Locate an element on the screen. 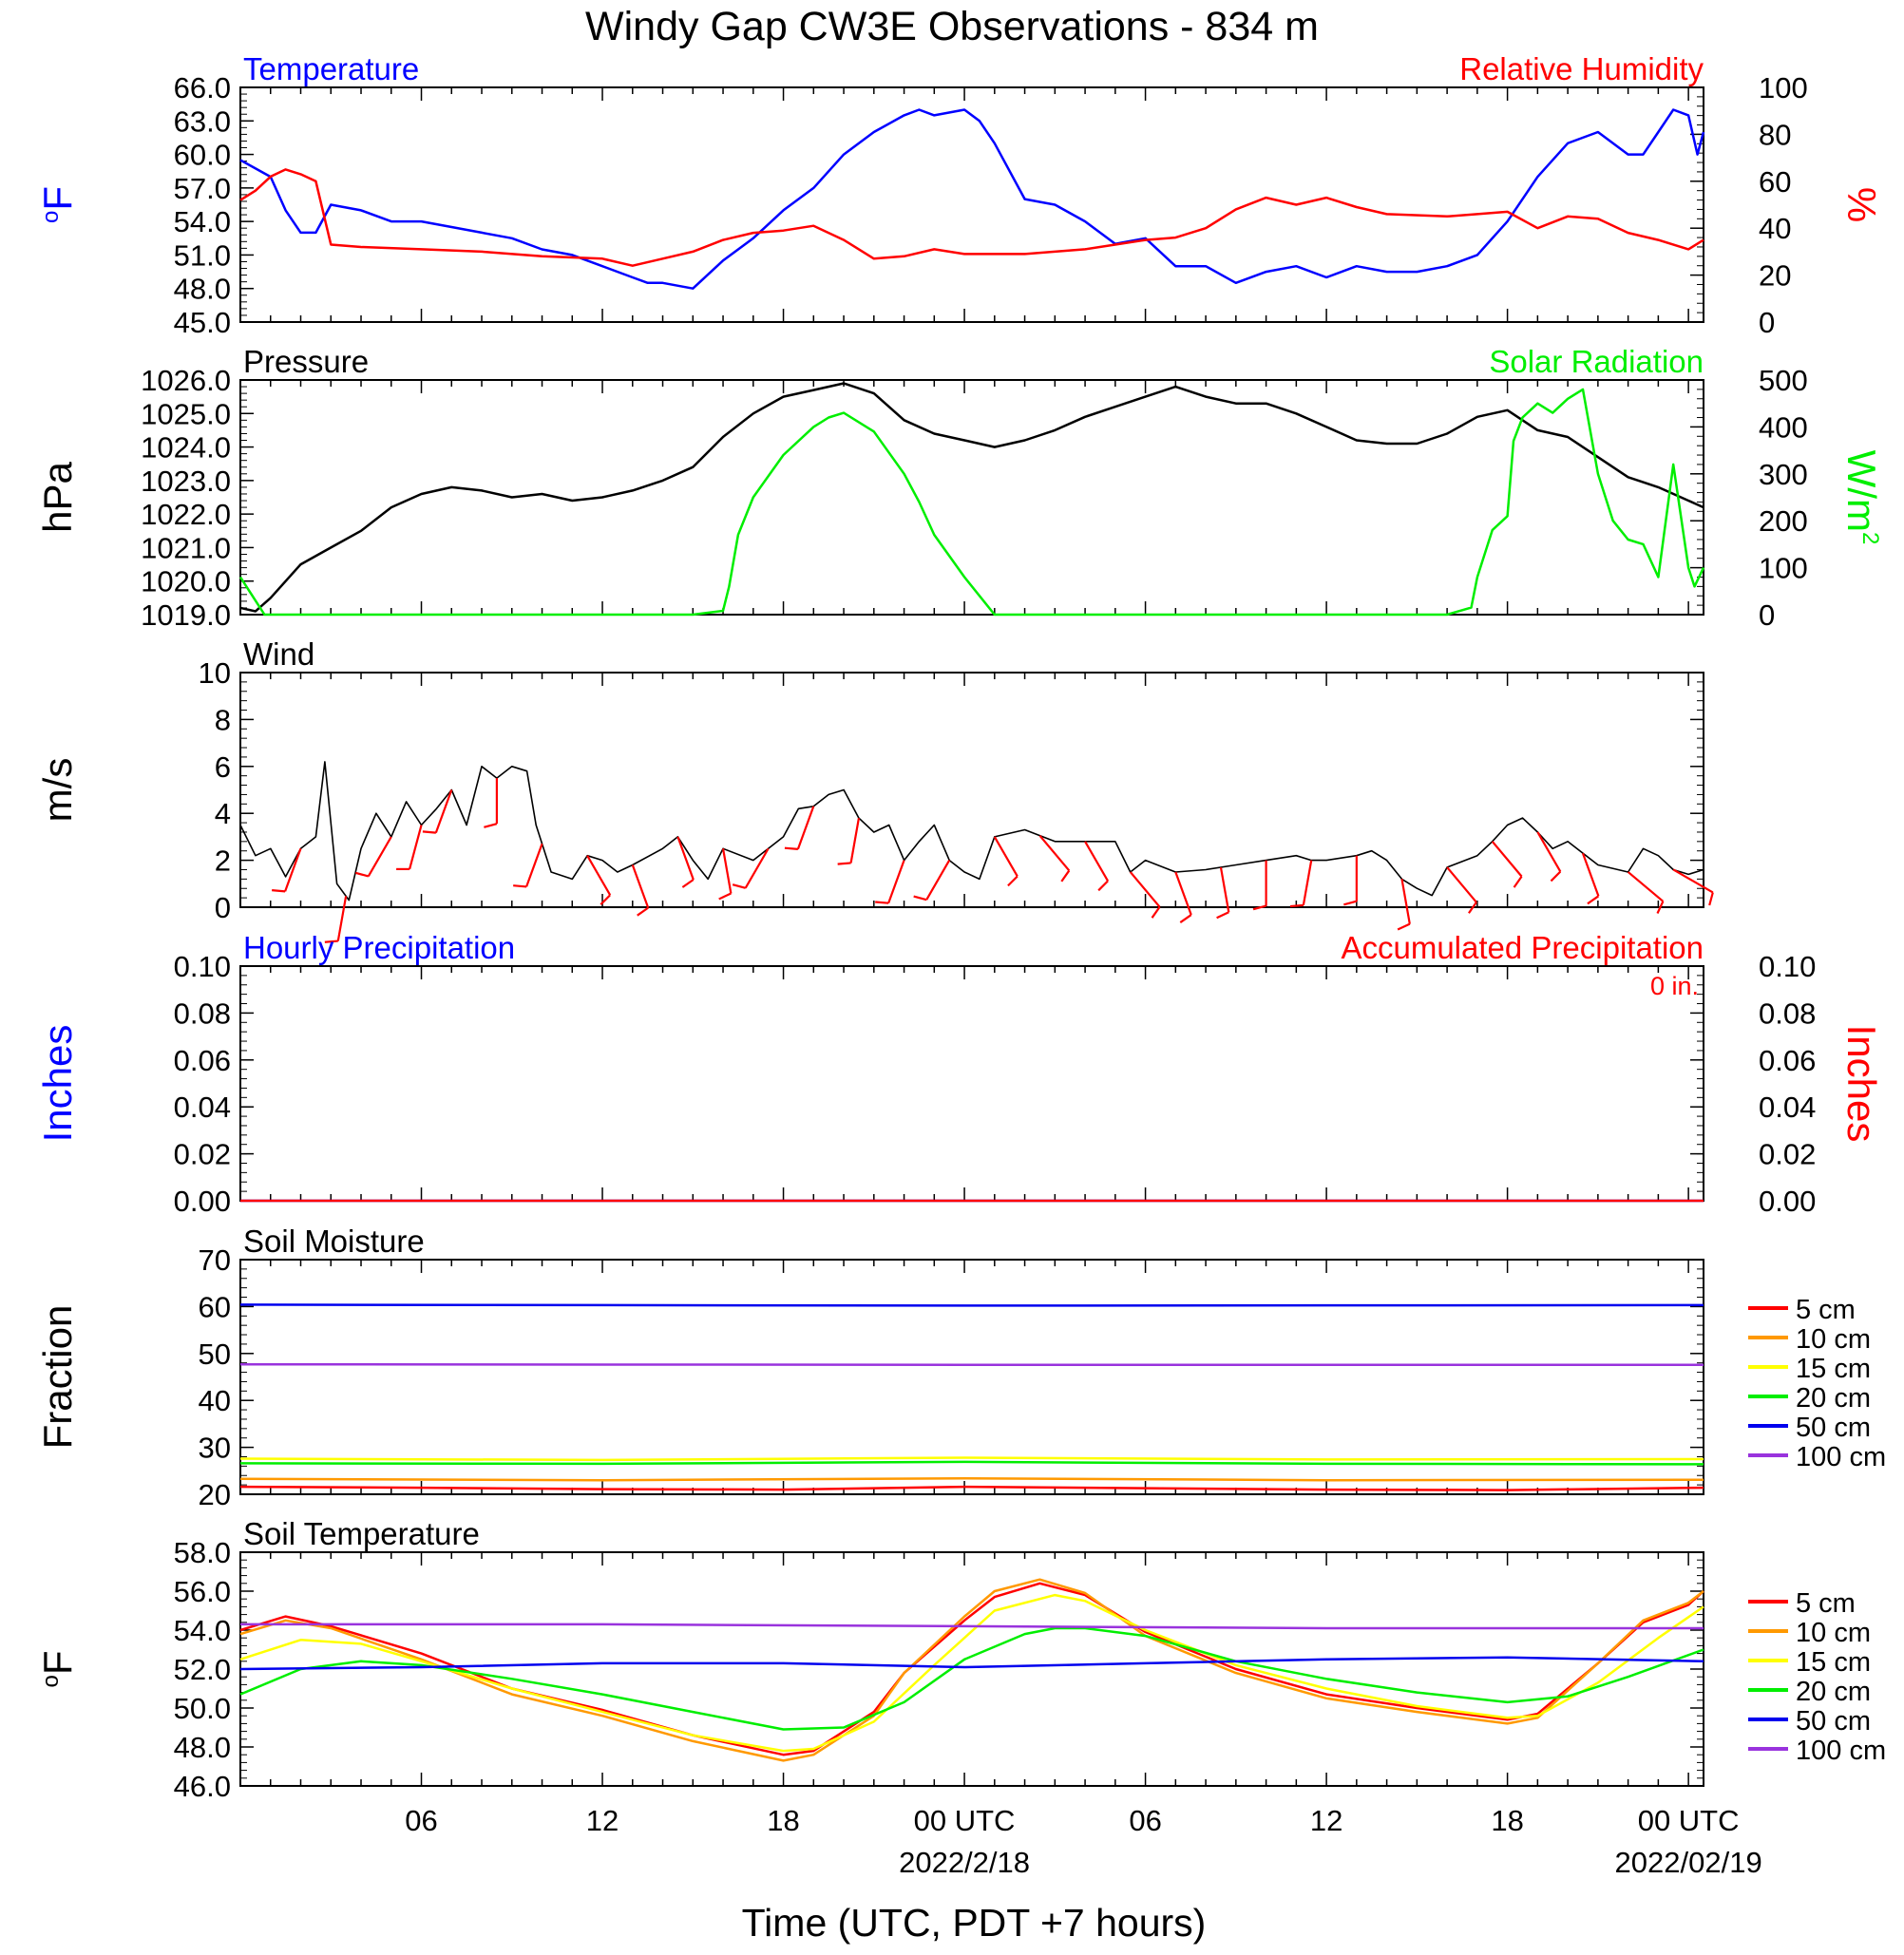  panel-title-left: Soil Temperature is located at coordinates (361, 1533).